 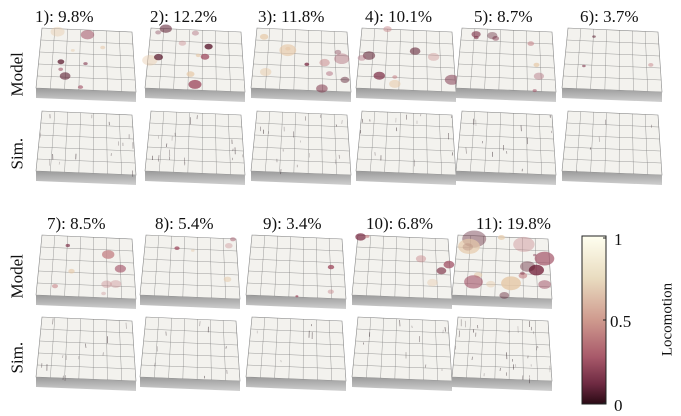 I want to click on colorbar-tick-label-1: 1, so click(x=618, y=239).